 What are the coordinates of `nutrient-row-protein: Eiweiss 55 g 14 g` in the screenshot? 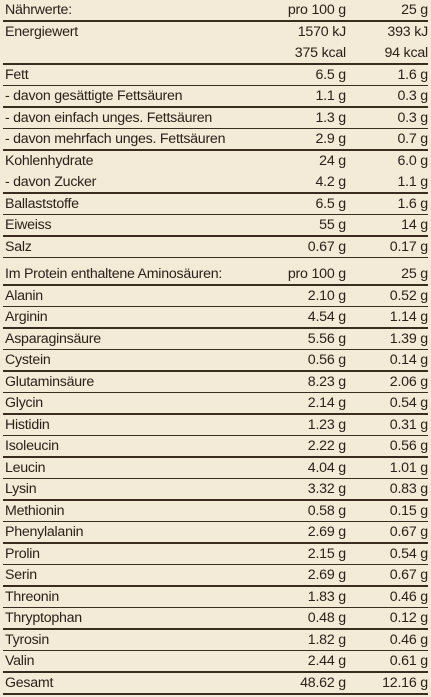 It's located at (215, 226).